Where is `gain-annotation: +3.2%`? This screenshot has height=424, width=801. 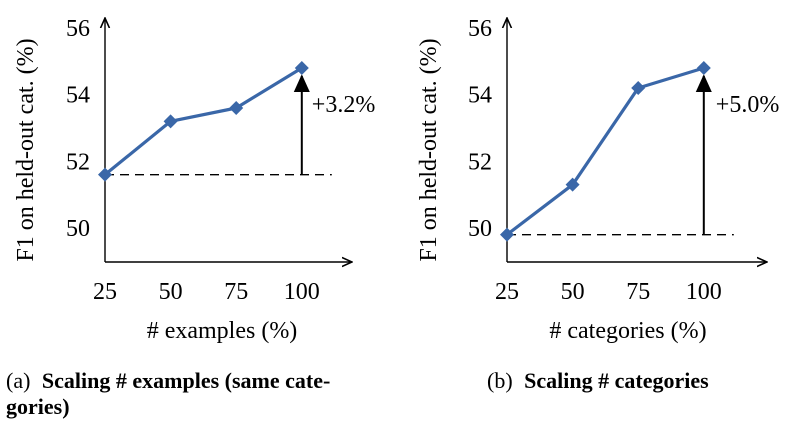 gain-annotation: +3.2% is located at coordinates (344, 105).